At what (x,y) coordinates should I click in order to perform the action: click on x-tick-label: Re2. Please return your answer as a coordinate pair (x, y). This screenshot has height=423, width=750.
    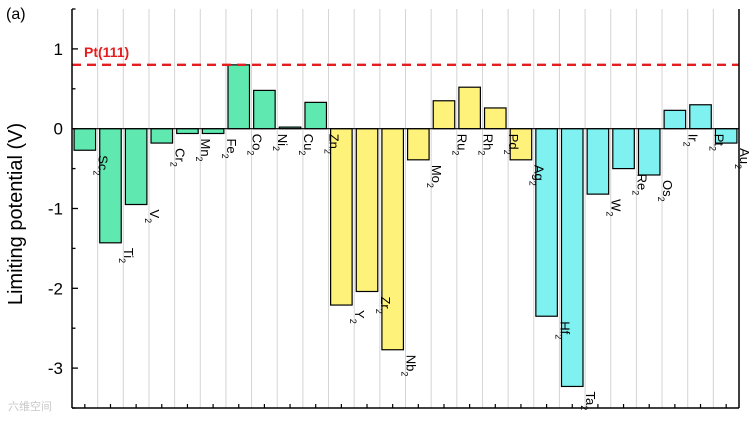
    Looking at the image, I should click on (639, 185).